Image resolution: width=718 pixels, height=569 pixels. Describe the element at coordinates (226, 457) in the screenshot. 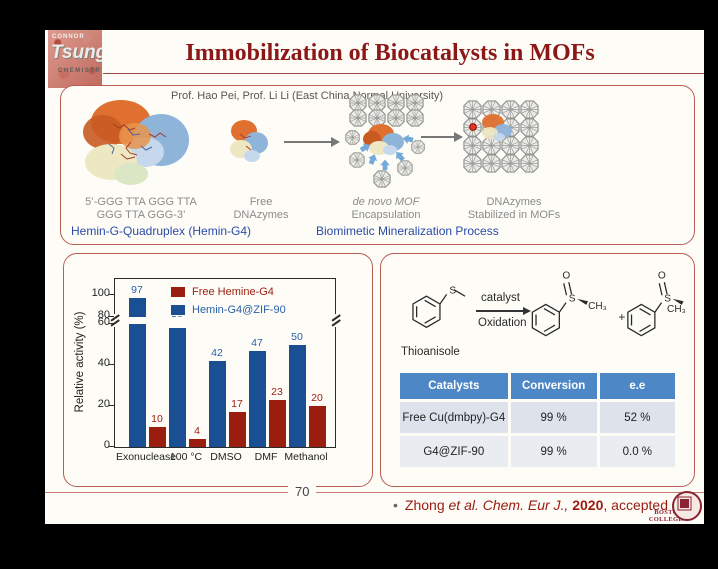

I see `x-tick-label: DMSO` at that location.